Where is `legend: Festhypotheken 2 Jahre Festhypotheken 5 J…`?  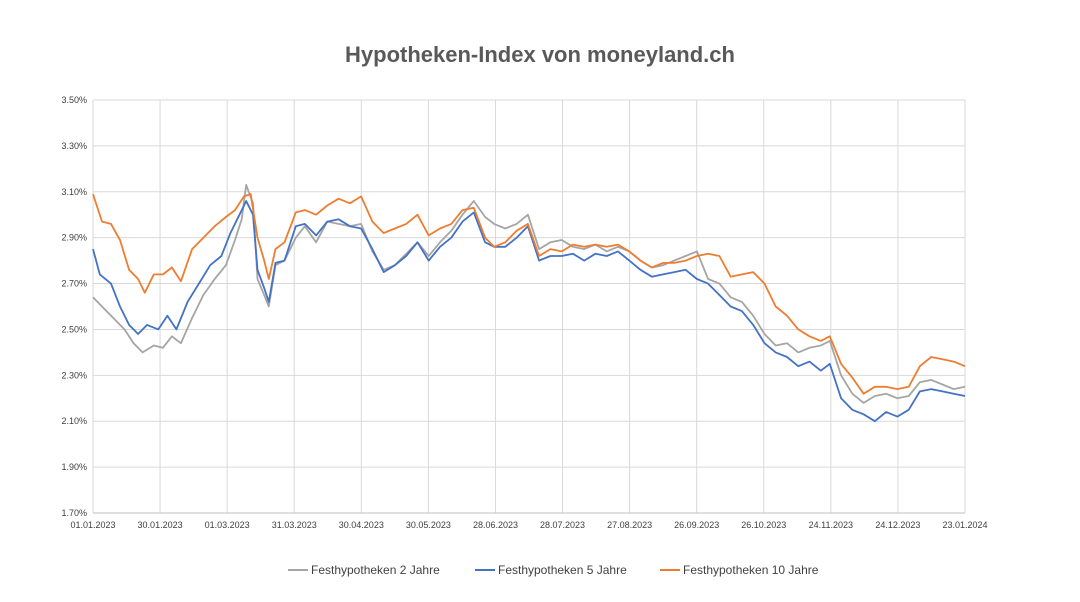 legend: Festhypotheken 2 Jahre Festhypotheken 5 J… is located at coordinates (553, 570).